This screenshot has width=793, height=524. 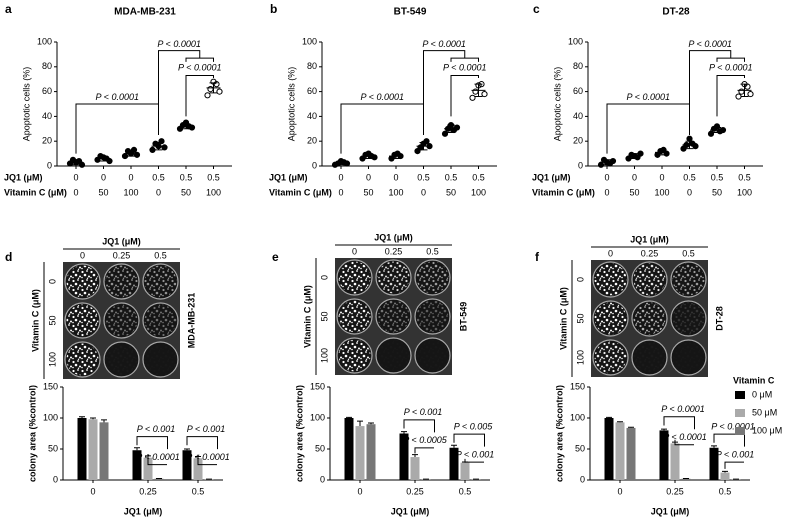 What do you see at coordinates (23, 177) in the screenshot?
I see `row-label: JQ1 (μM)` at bounding box center [23, 177].